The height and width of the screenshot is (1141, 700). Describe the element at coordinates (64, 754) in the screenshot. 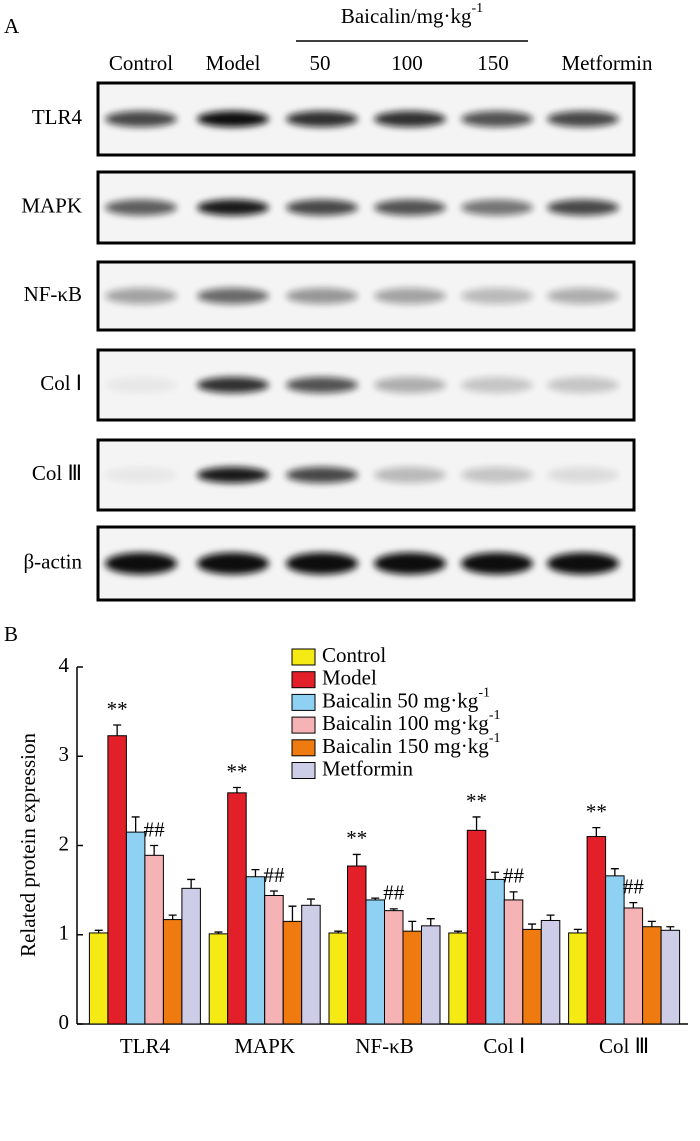

I see `y-tick-label: 3` at that location.